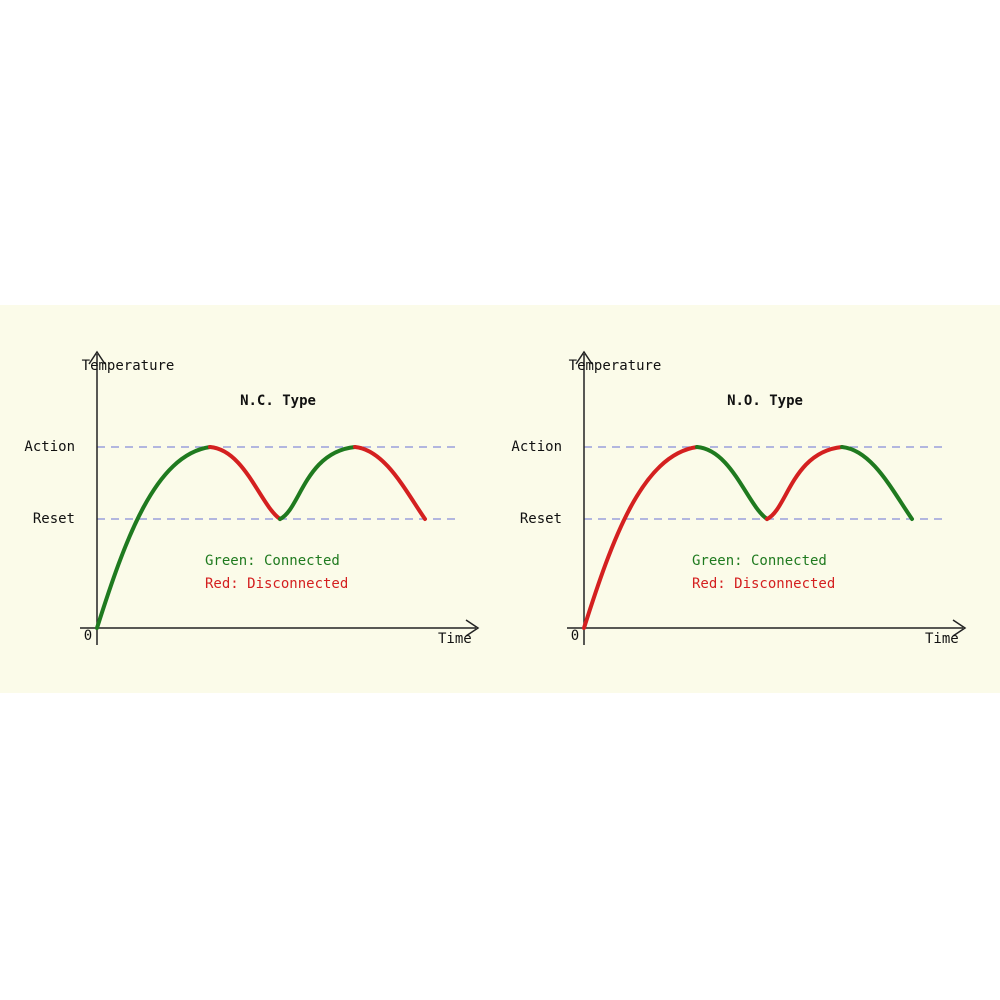  I want to click on panel-title: N.O. Type, so click(765, 401).